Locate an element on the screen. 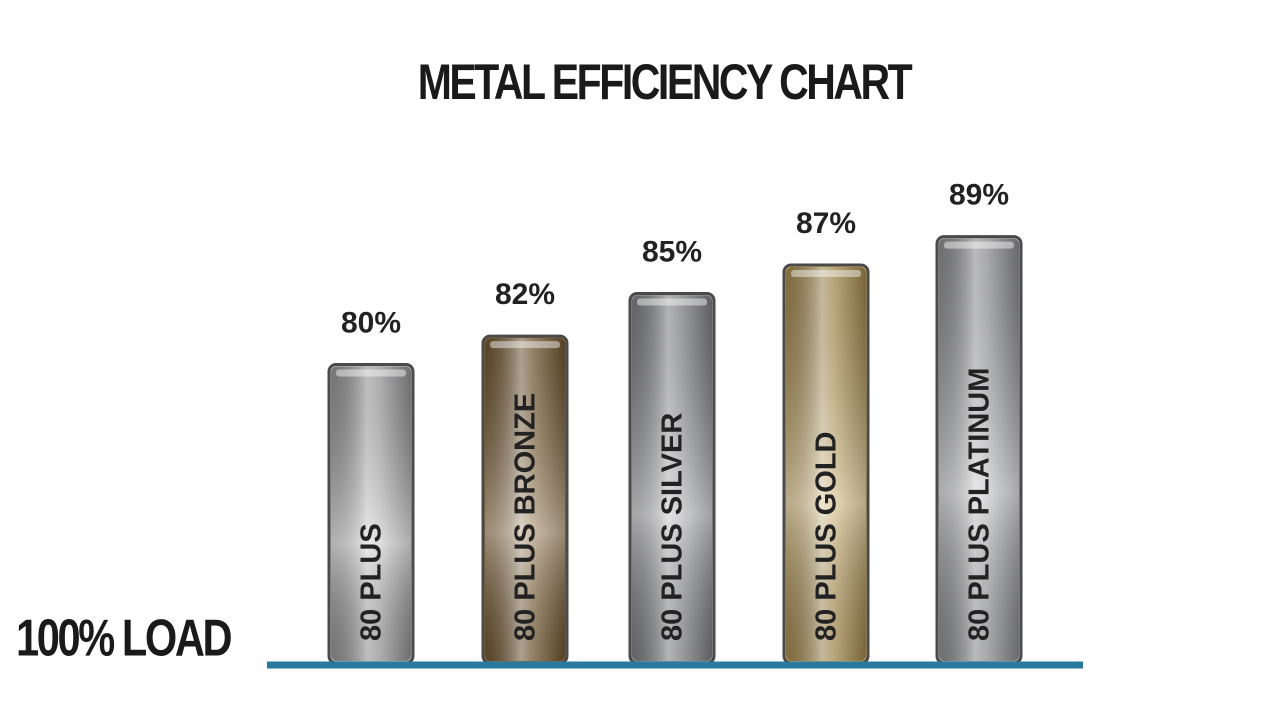 This screenshot has height=720, width=1280. category-label: 80 PLUS is located at coordinates (372, 582).